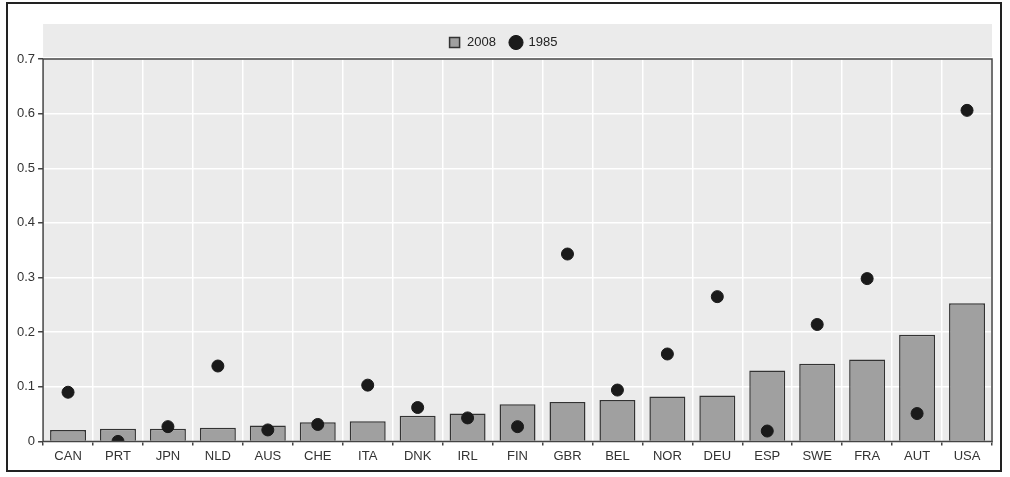 This screenshot has height=477, width=1010. I want to click on y-tick-label: 0.3, so click(26, 277).